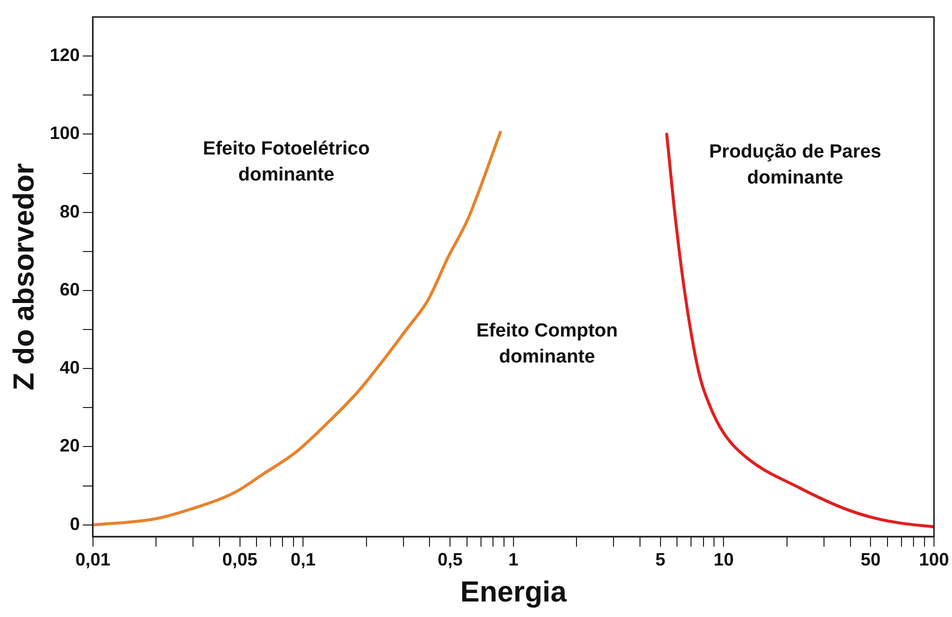 Image resolution: width=952 pixels, height=617 pixels. Describe the element at coordinates (70, 368) in the screenshot. I see `y-tick-label: 40` at that location.